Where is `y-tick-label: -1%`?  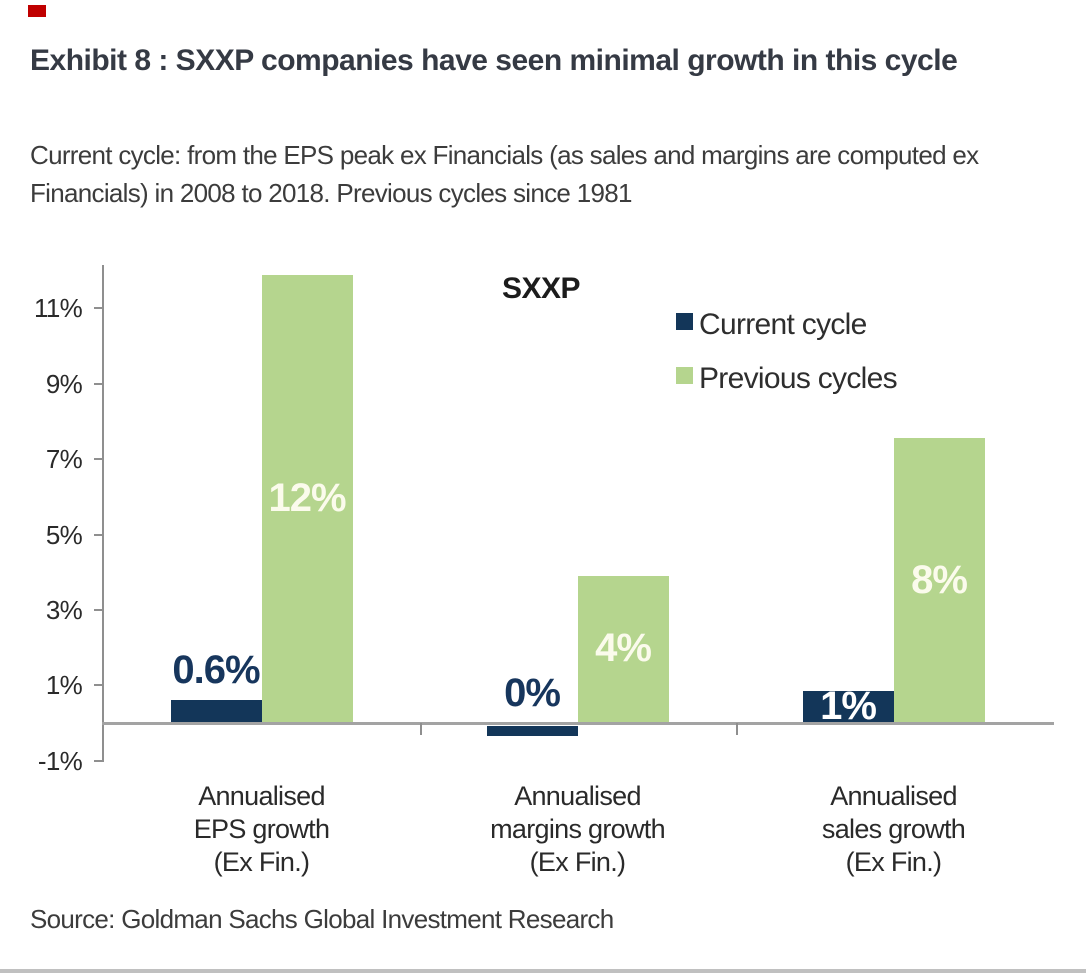 y-tick-label: -1% is located at coordinates (60, 760).